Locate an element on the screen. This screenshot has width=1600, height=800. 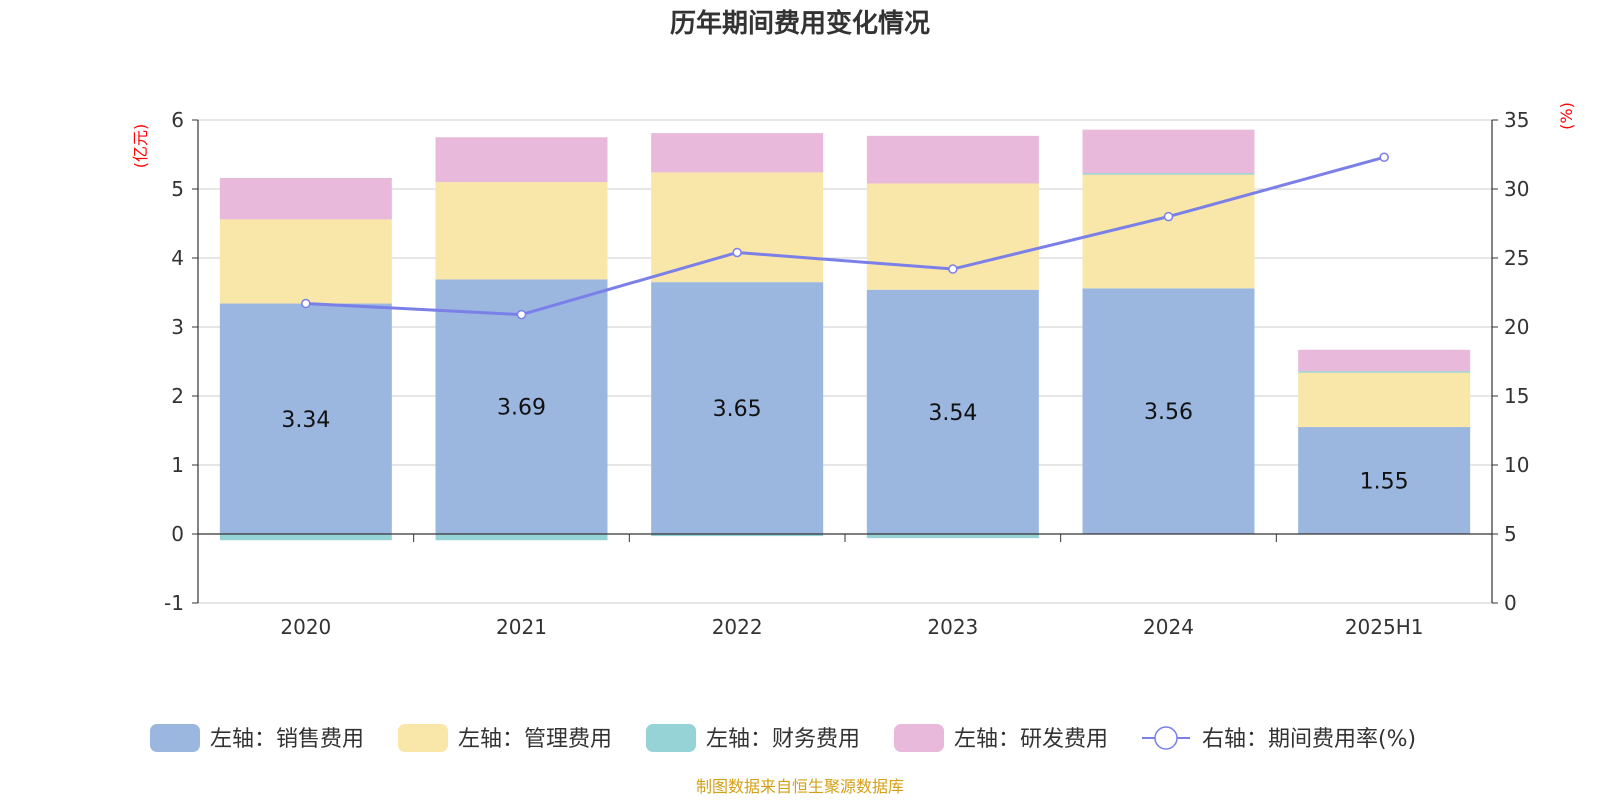
x-tick-label: 2024 is located at coordinates (1168, 627).